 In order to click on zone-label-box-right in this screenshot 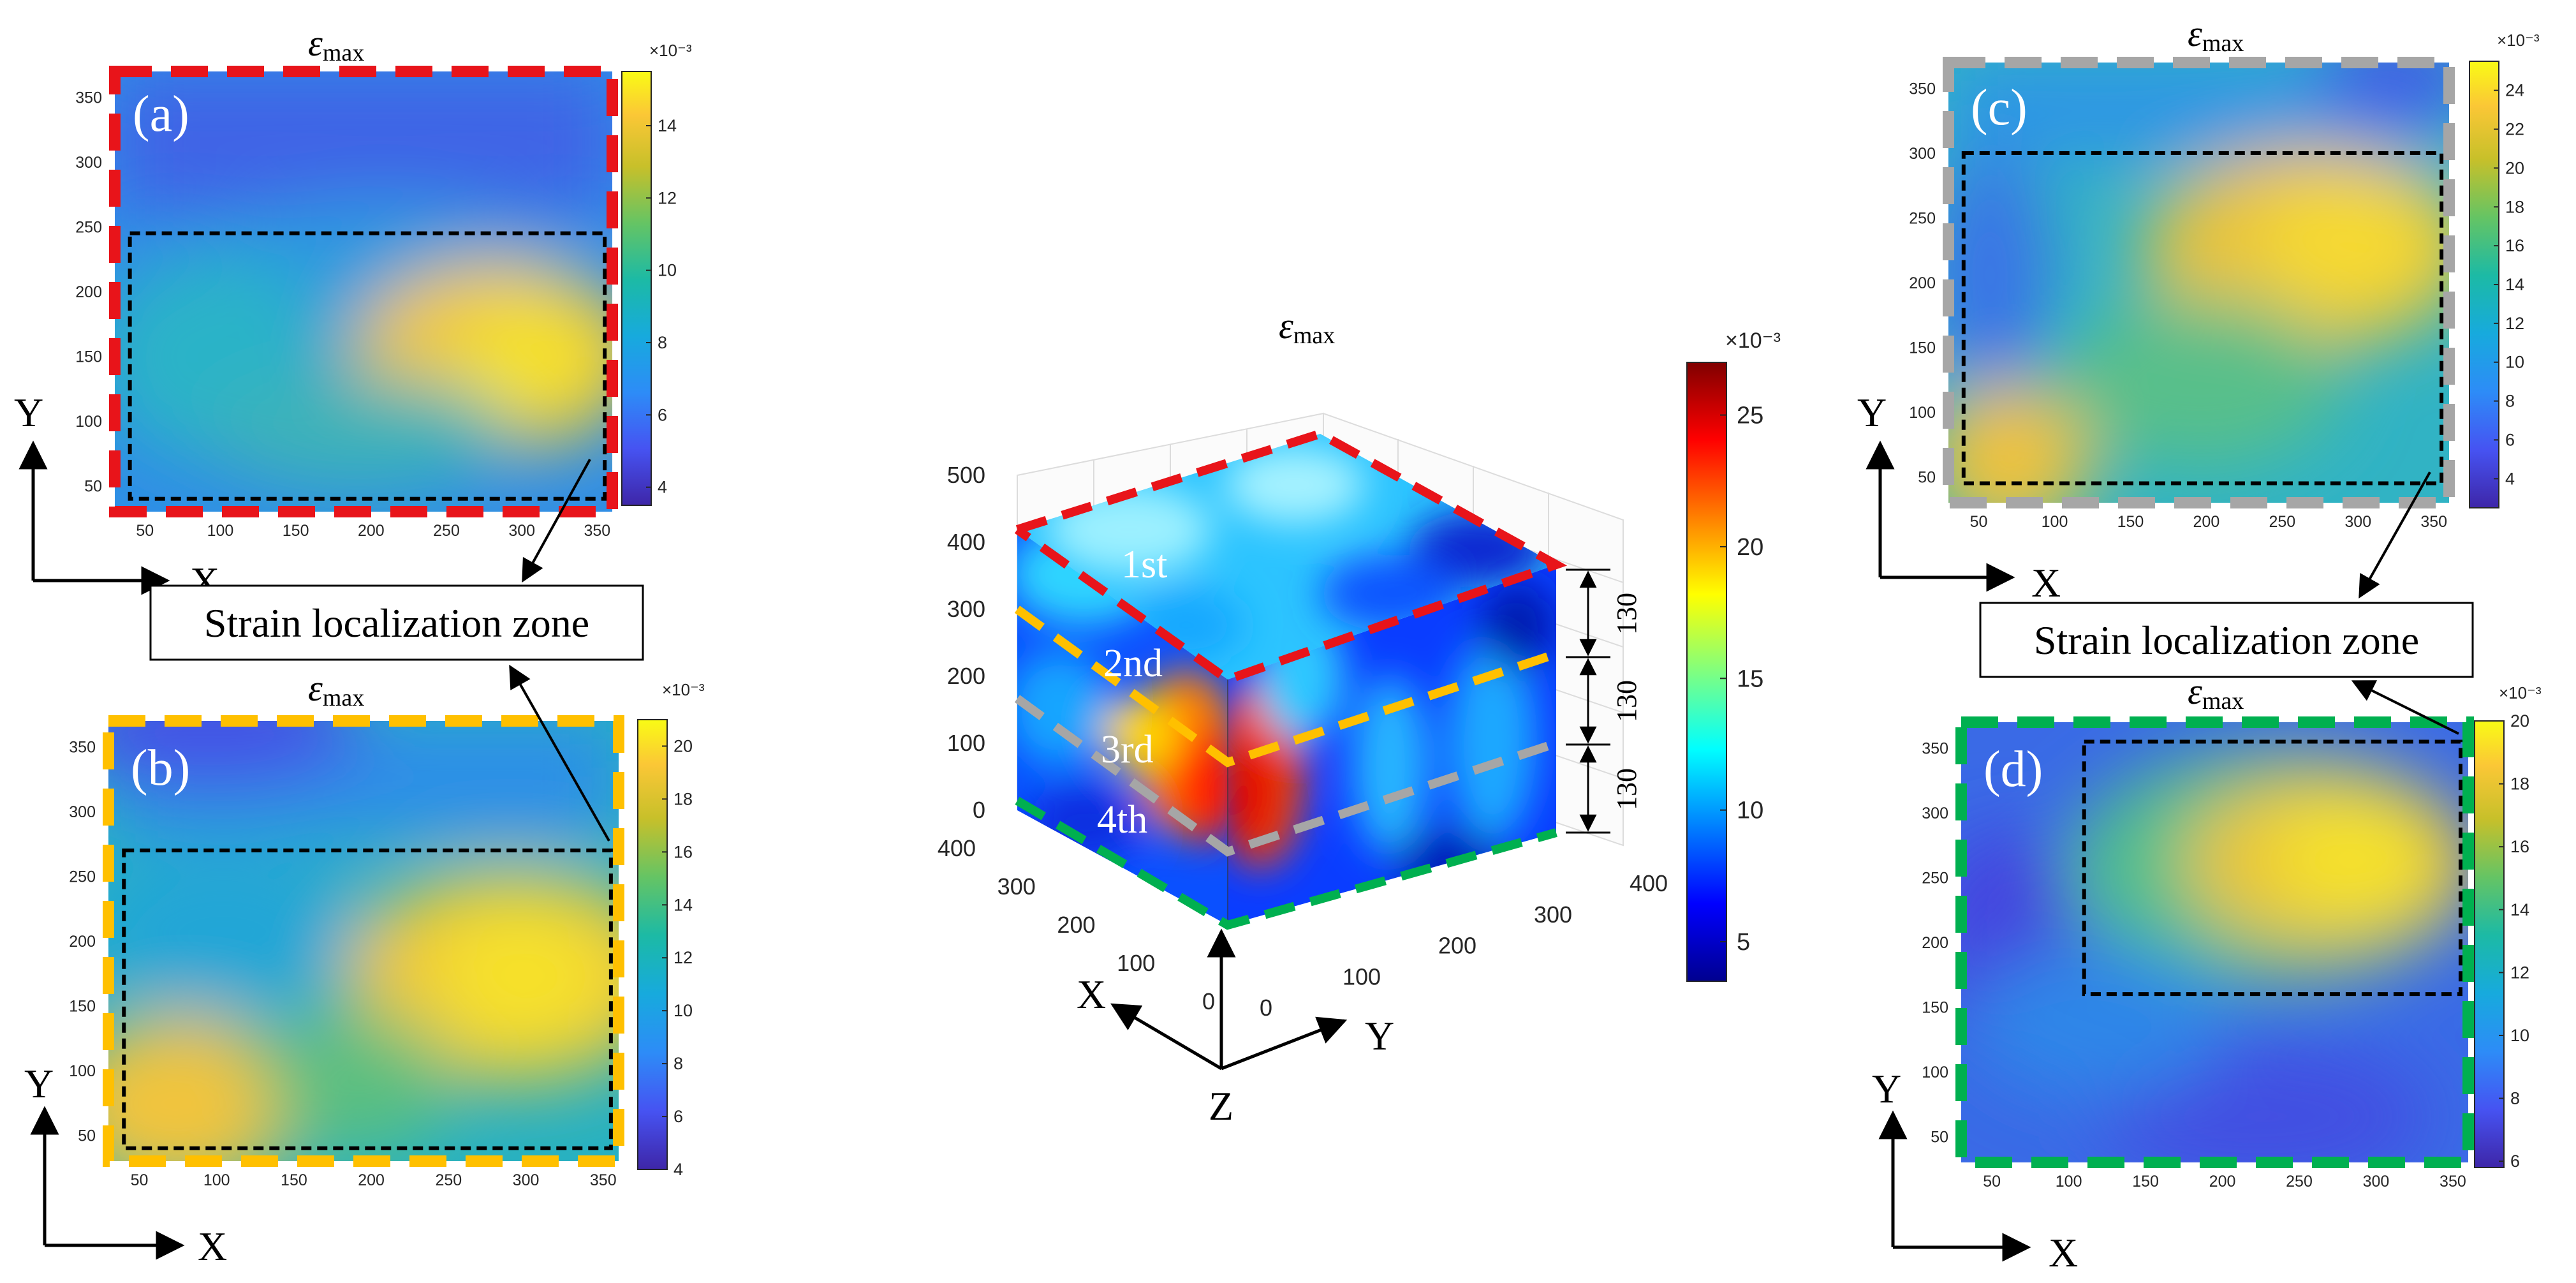, I will do `click(2226, 640)`.